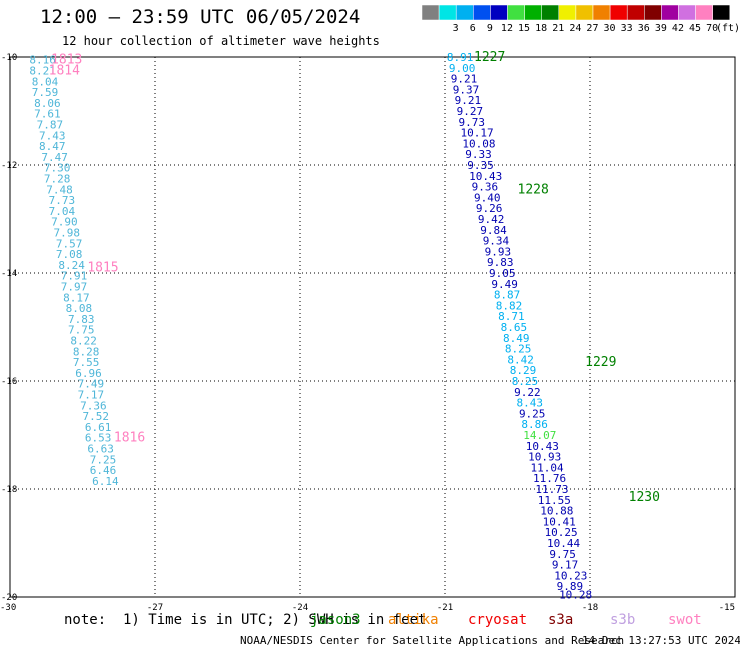 The width and height of the screenshot is (740, 650). Describe the element at coordinates (62, 200) in the screenshot. I see `swh-value-label: 7.73` at that location.